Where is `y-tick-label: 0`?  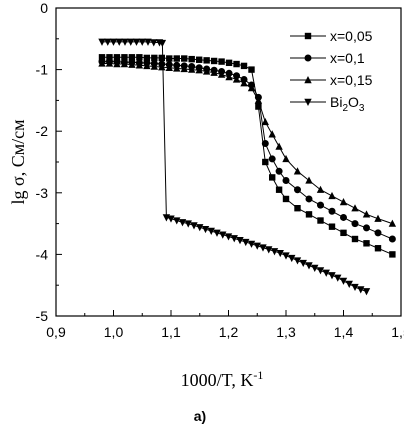 y-tick-label: 0 is located at coordinates (44, 8).